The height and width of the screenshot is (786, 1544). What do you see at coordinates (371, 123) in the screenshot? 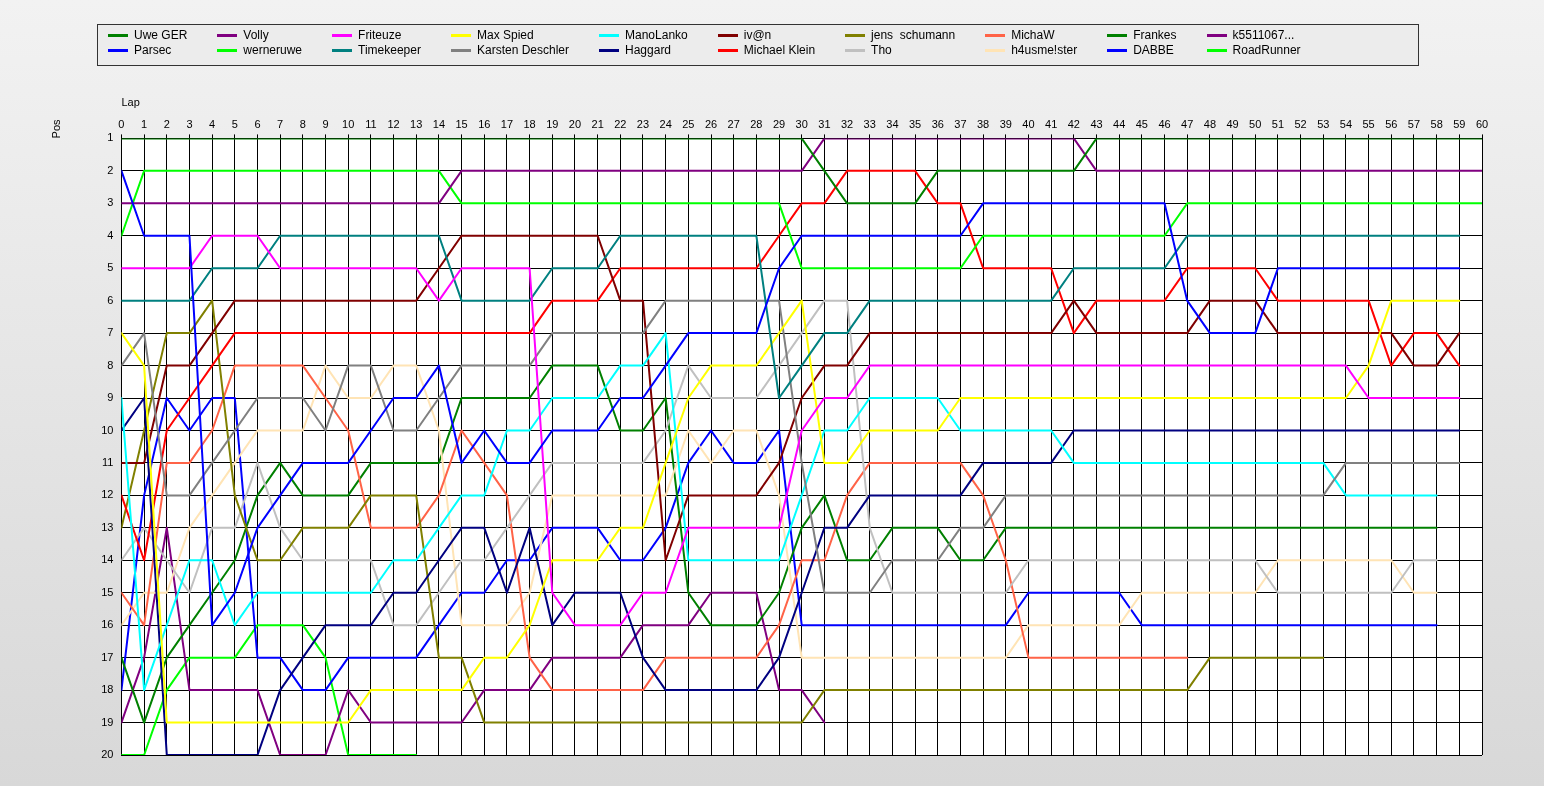
I see `x-tick-label: 11` at bounding box center [371, 123].